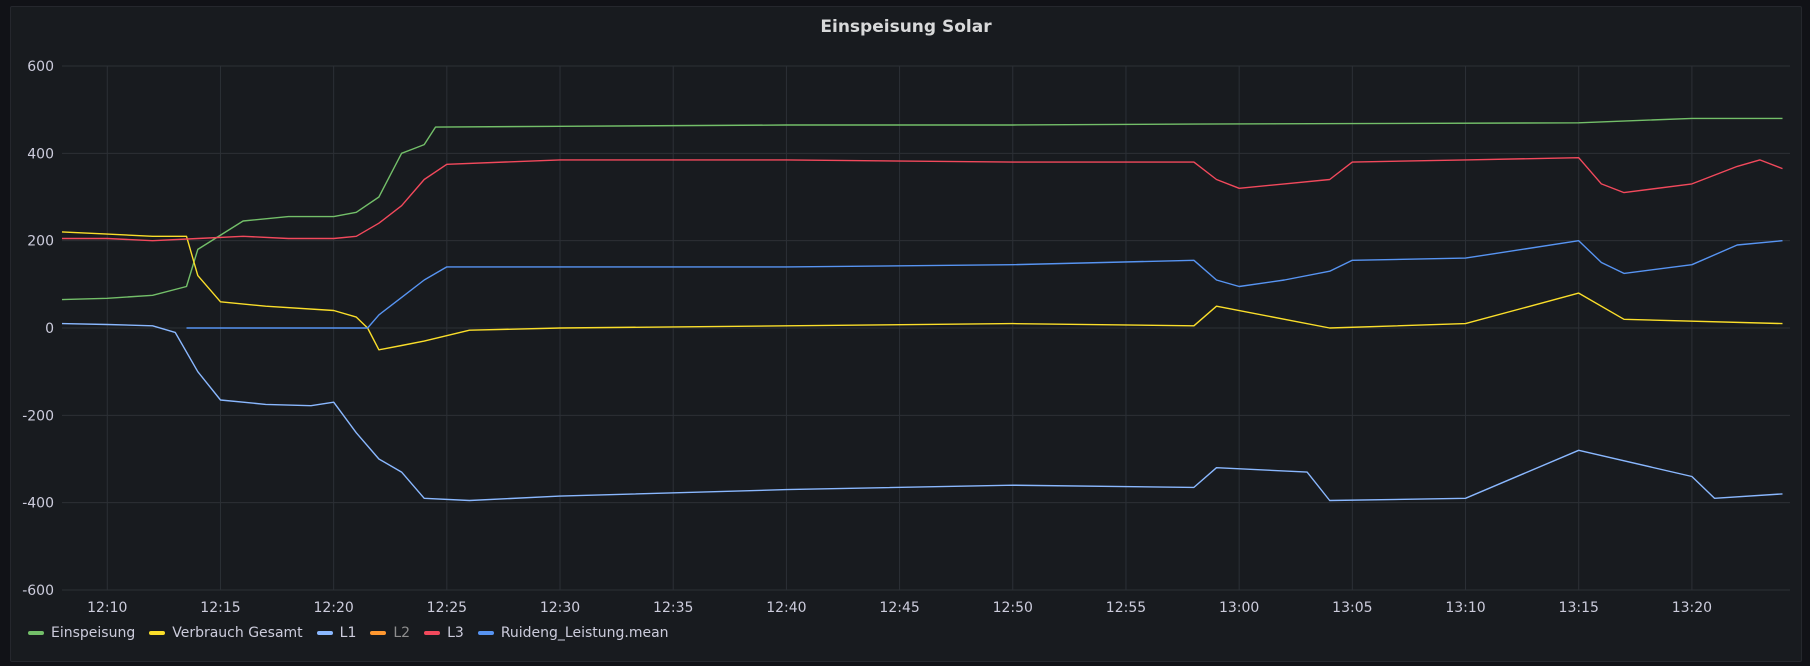  Describe the element at coordinates (560, 608) in the screenshot. I see `x-tick-label: 12:30` at that location.